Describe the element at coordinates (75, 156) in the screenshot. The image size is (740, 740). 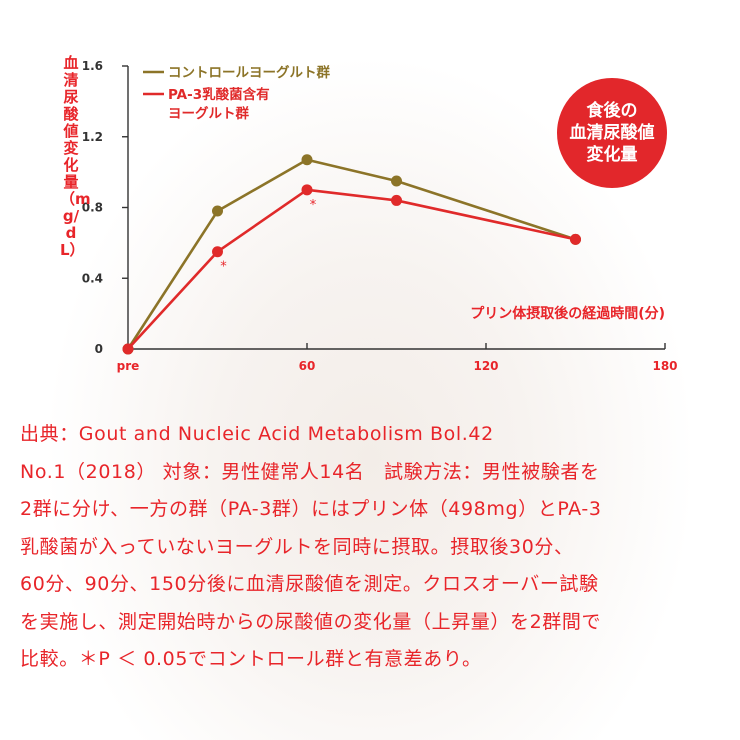
I see `y-axis-label: 血清尿酸値変化量（mg/dL）` at that location.